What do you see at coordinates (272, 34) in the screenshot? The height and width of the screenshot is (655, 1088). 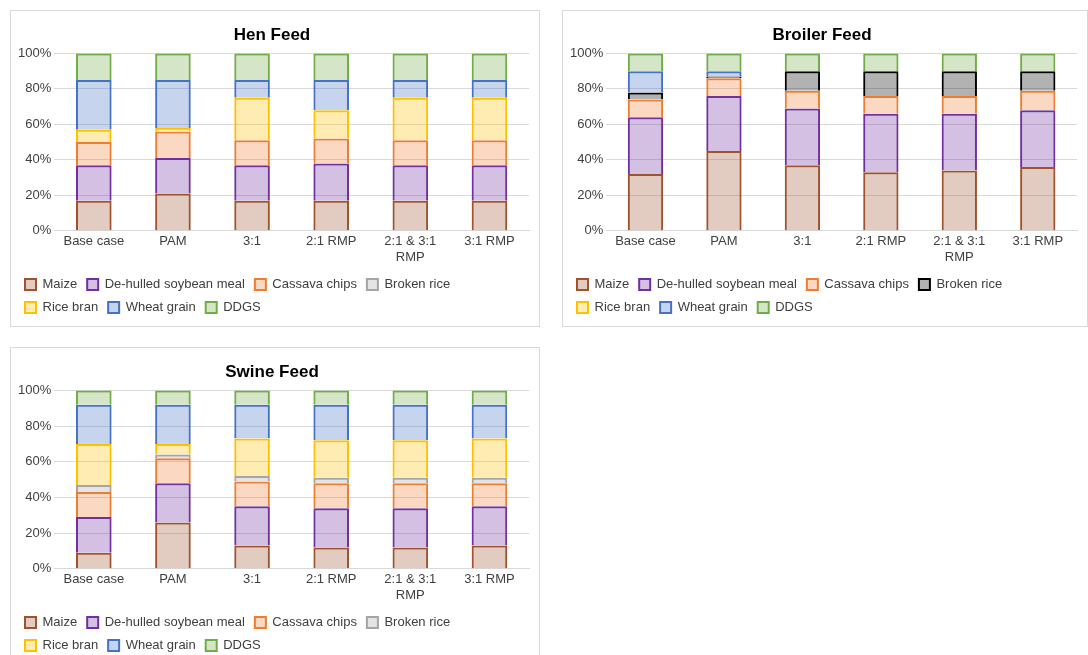 I see `chart-title: Hen Feed` at bounding box center [272, 34].